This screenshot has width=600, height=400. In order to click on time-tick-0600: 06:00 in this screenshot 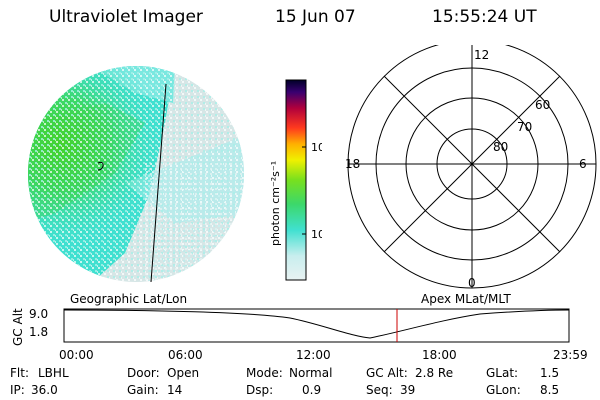, I will do `click(185, 355)`.